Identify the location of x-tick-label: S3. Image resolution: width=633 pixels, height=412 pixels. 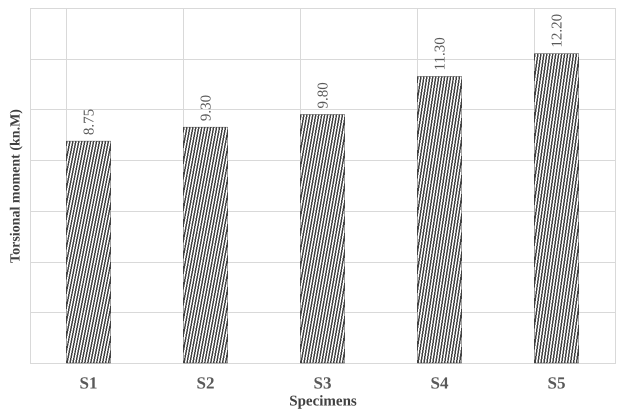
(323, 383).